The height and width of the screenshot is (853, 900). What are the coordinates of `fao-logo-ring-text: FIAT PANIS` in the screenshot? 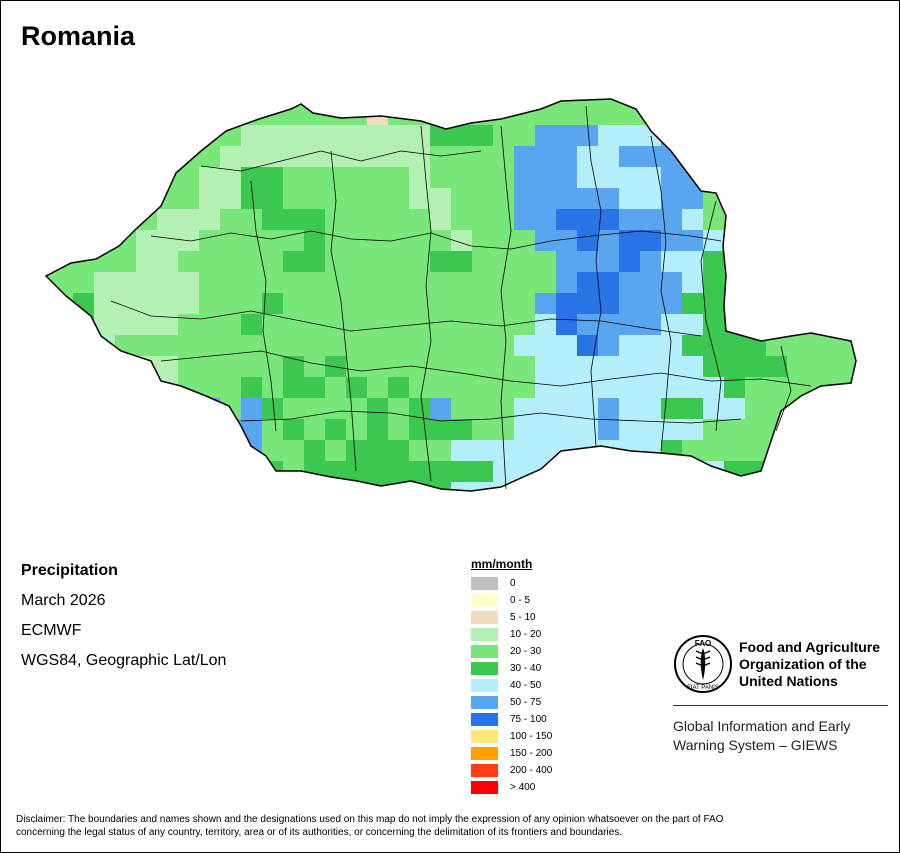 It's located at (703, 688).